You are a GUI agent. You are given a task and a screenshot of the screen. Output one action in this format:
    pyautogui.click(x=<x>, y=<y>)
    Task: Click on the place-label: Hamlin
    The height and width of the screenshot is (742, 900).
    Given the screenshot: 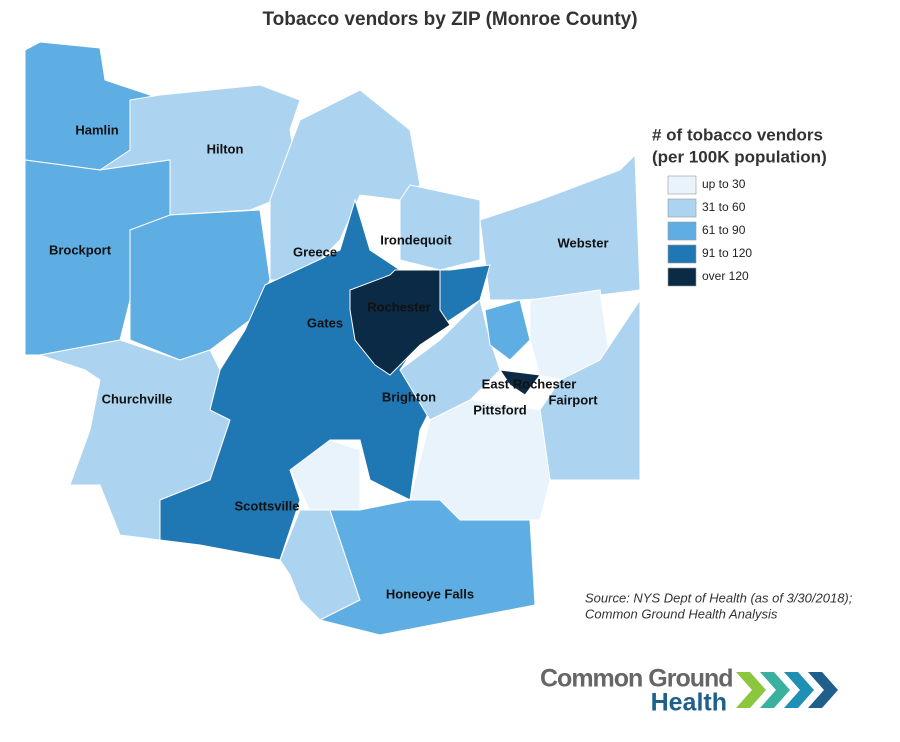 What is the action you would take?
    pyautogui.click(x=96, y=129)
    